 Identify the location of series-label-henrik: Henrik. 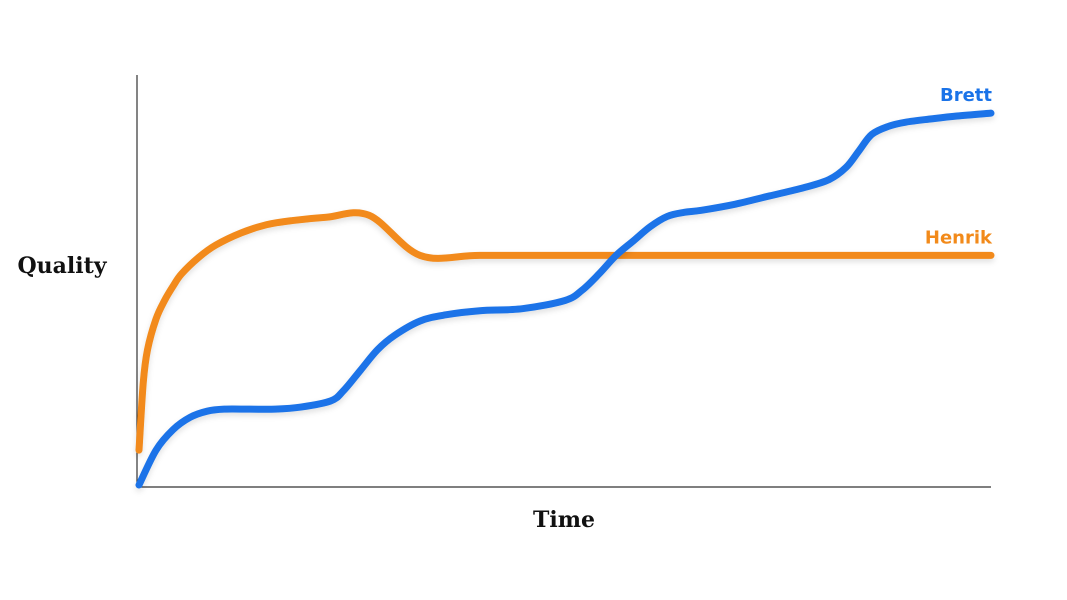
(959, 237).